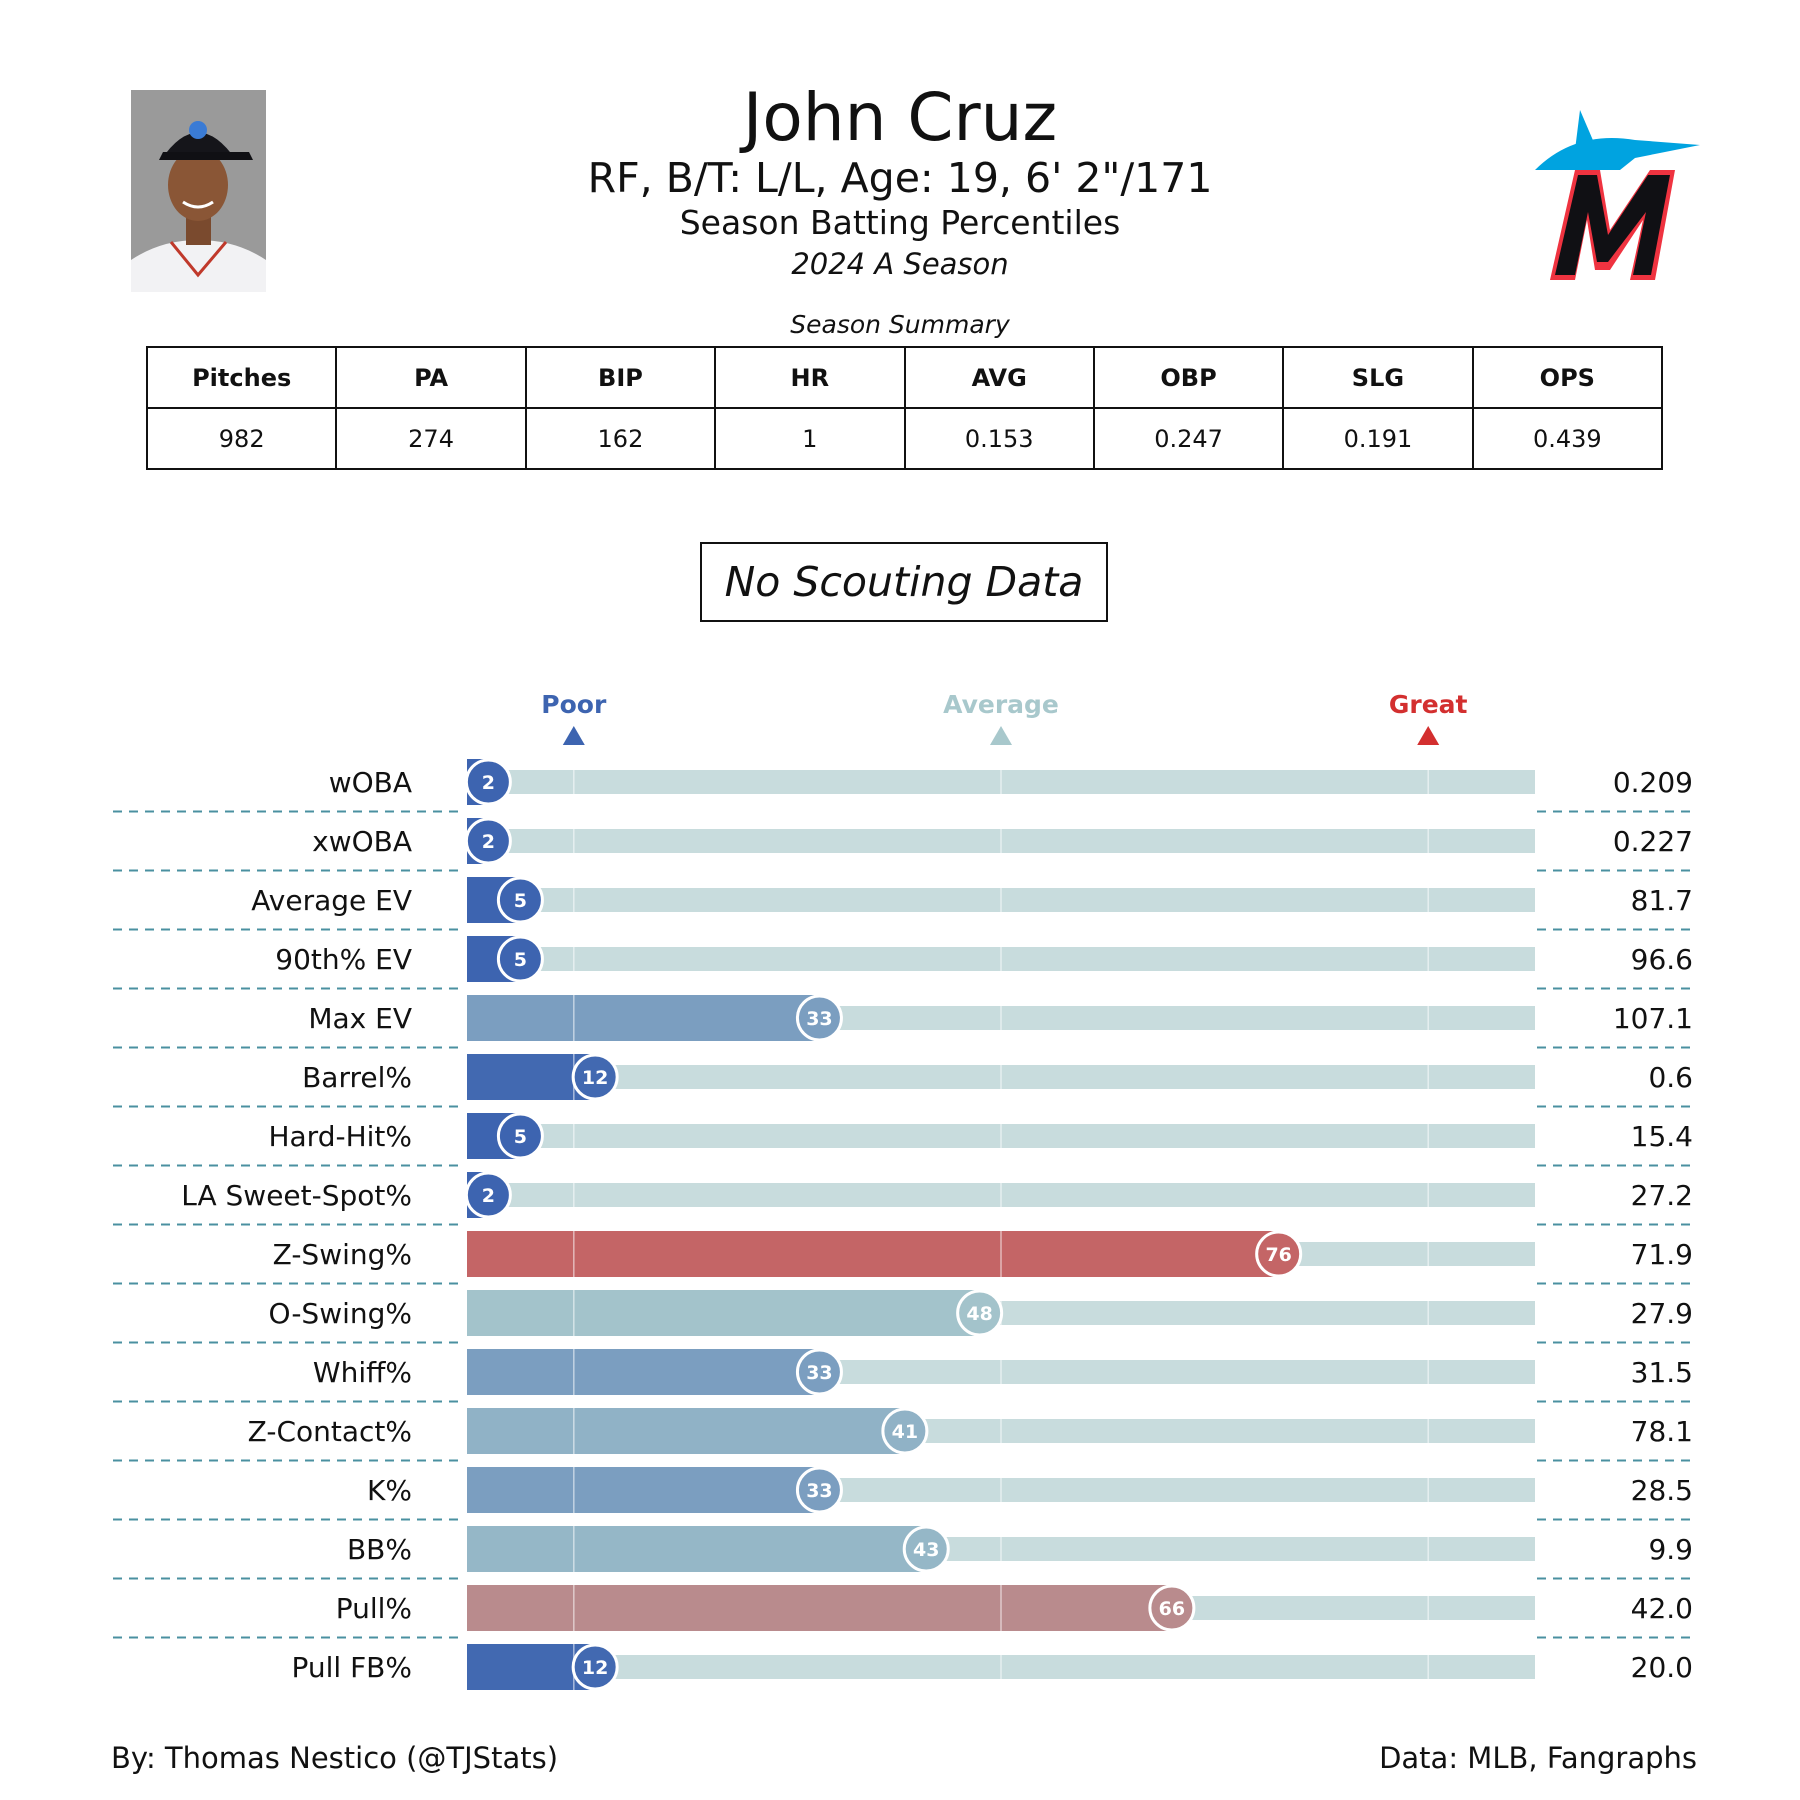 The image size is (1800, 1800). What do you see at coordinates (1001, 735) in the screenshot?
I see `scale-marker-average` at bounding box center [1001, 735].